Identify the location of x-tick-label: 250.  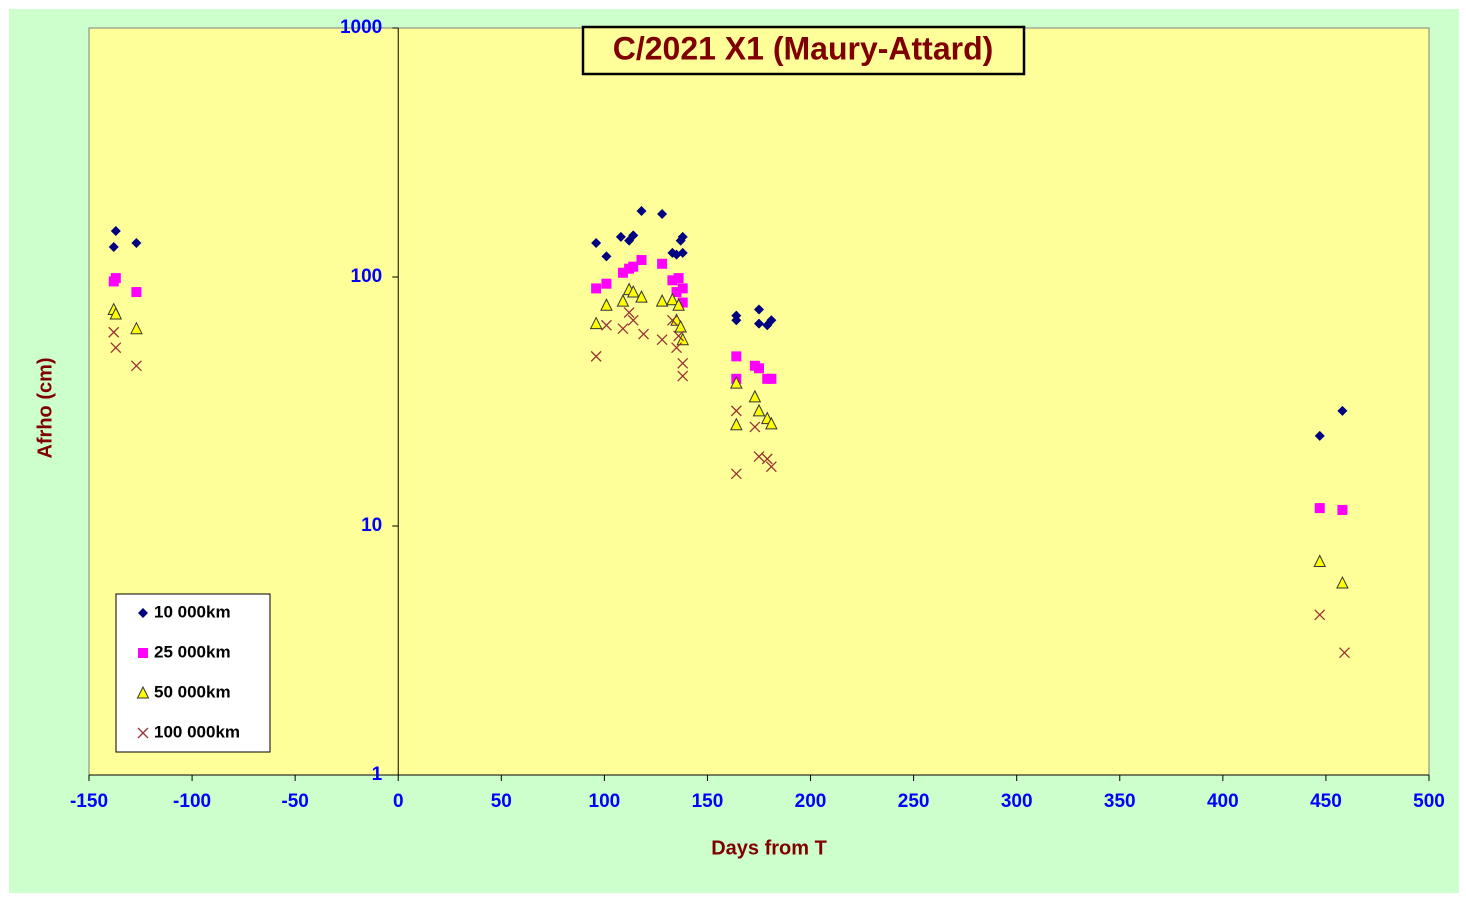
(914, 801).